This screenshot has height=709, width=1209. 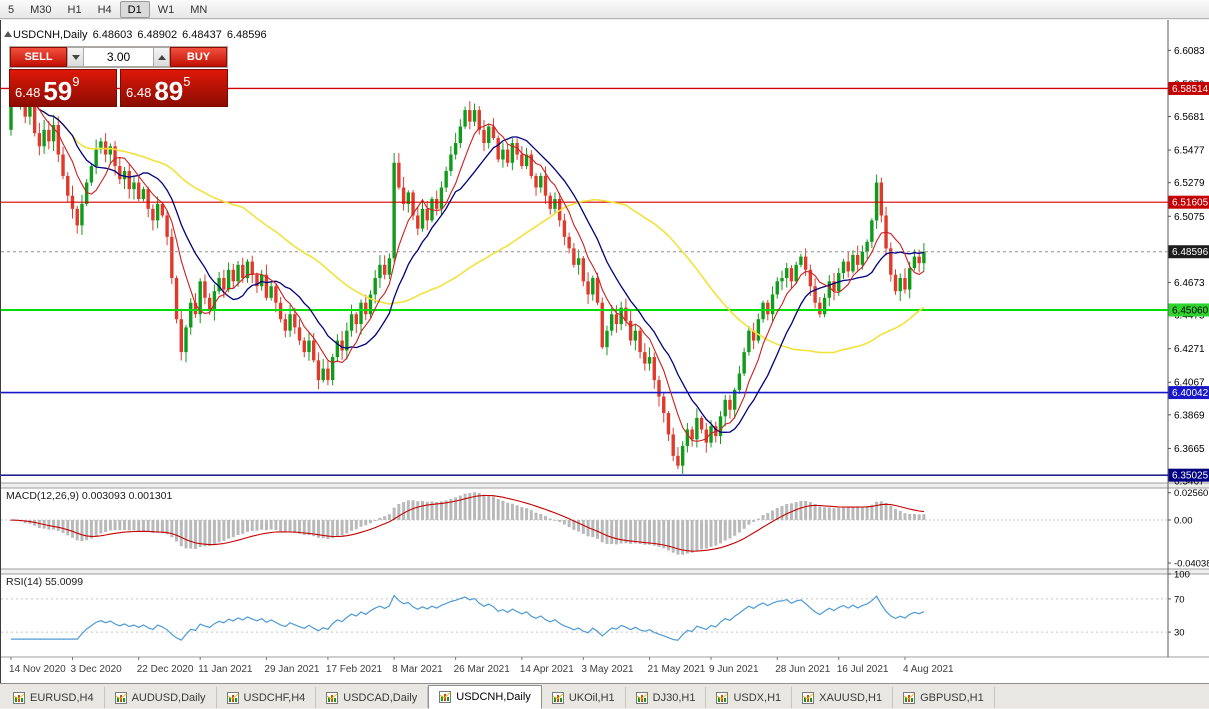 What do you see at coordinates (89, 496) in the screenshot?
I see `macd-title: MACD(12,26,9) 0.003093 0.001301` at bounding box center [89, 496].